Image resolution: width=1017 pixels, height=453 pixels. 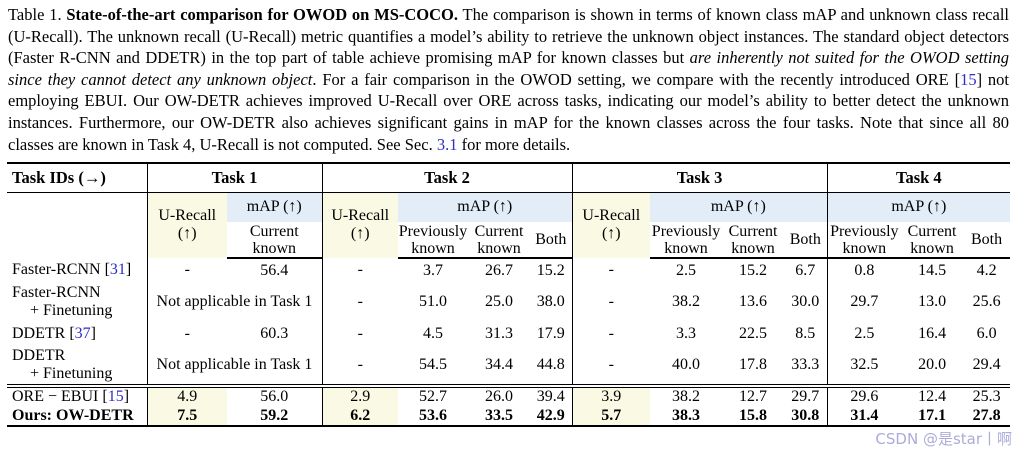 I want to click on value-cell: 38.3, so click(x=686, y=415).